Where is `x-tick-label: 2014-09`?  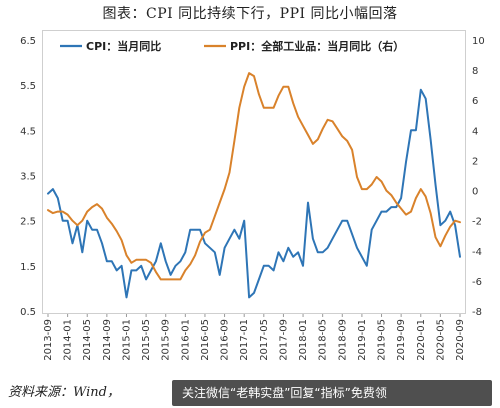
x-tick-label: 2014-09 is located at coordinates (107, 340).